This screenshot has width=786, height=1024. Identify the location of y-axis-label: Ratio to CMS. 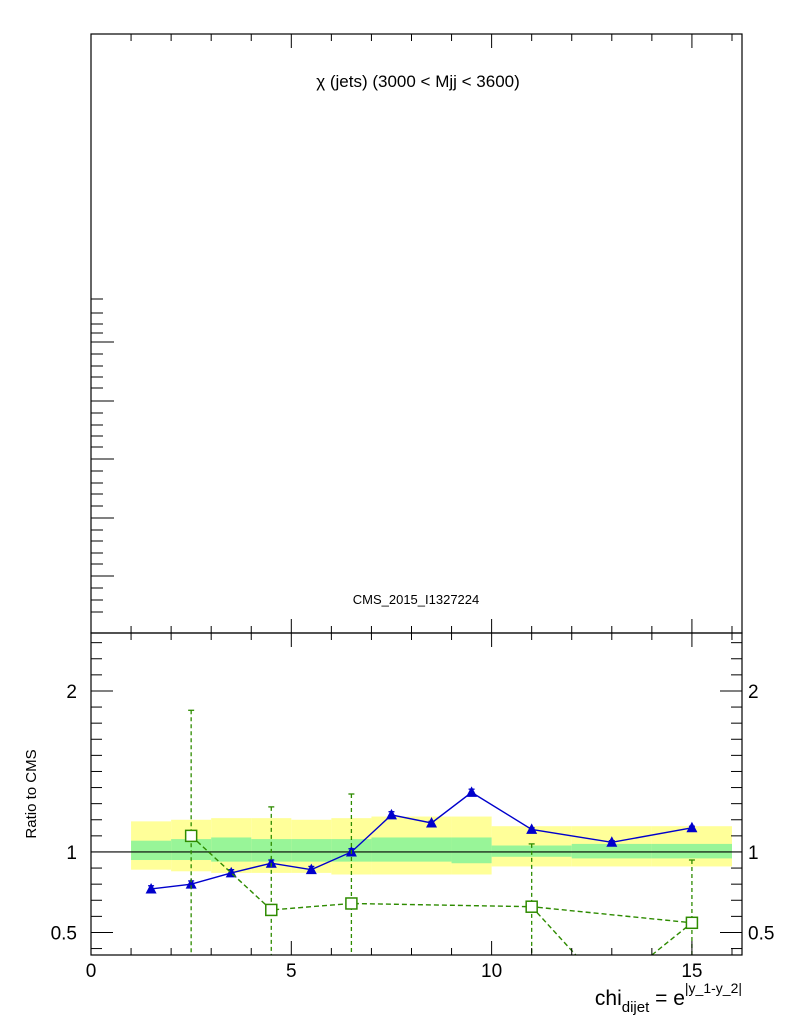
(31, 793).